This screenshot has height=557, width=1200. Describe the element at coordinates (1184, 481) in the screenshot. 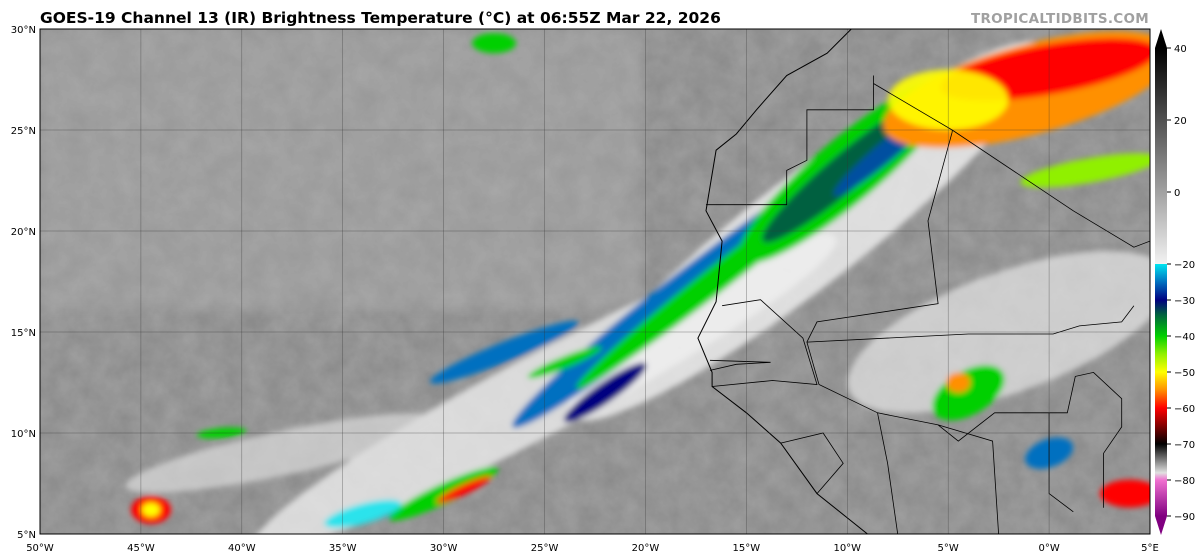

I see `colorbar-tick-label: −80` at that location.